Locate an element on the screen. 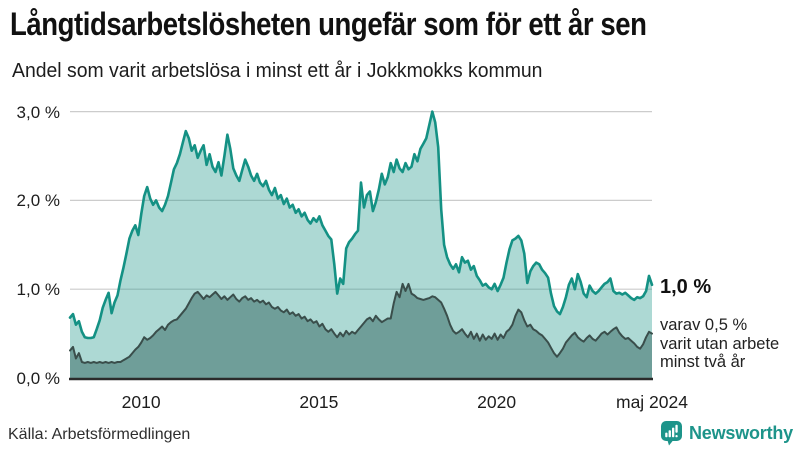 Image resolution: width=800 pixels, height=450 pixels. annotation-line: minst två år is located at coordinates (703, 362).